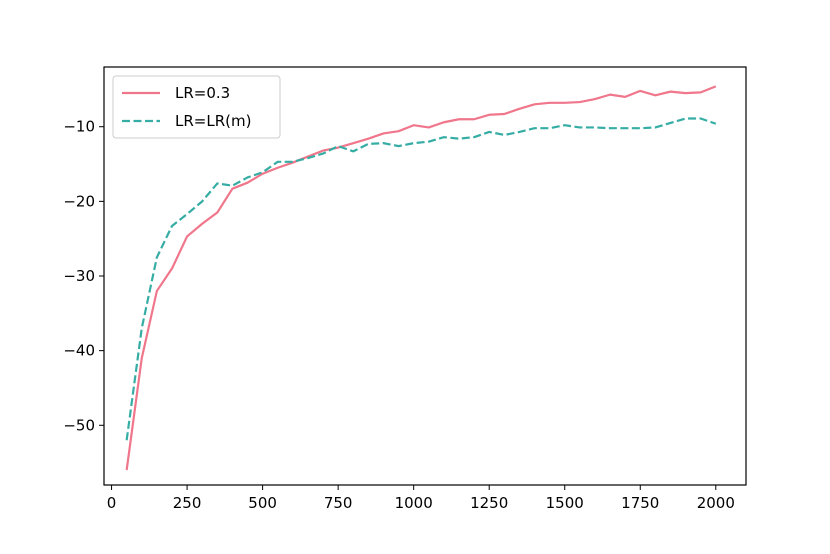 The height and width of the screenshot is (554, 830). Describe the element at coordinates (262, 503) in the screenshot. I see `x-tick-label: 500` at that location.